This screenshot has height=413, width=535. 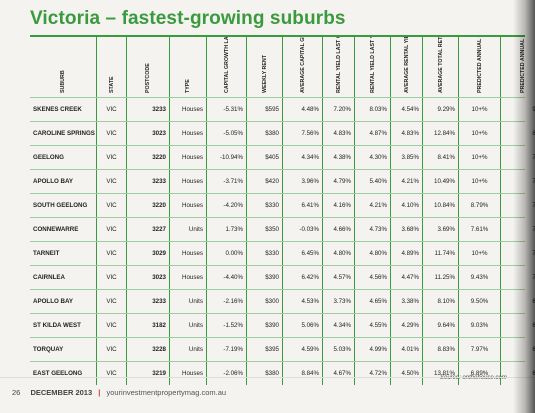 What do you see at coordinates (303, 205) in the screenshot?
I see `cell-avg-capital-growth-10y: 6.41%` at bounding box center [303, 205].